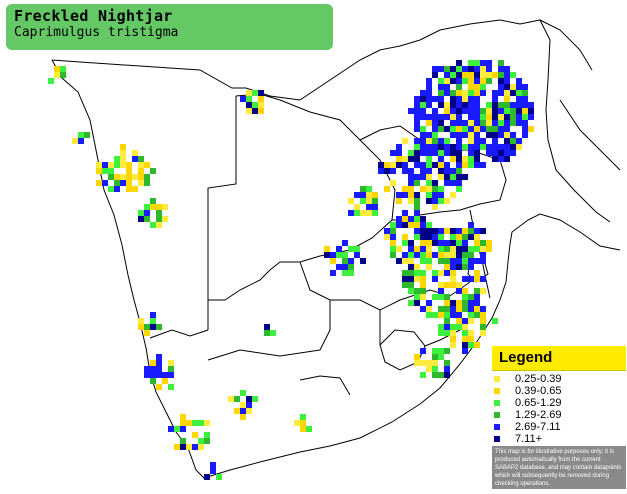 The height and width of the screenshot is (494, 627). What do you see at coordinates (590, 135) in the screenshot?
I see `border-east` at bounding box center [590, 135].